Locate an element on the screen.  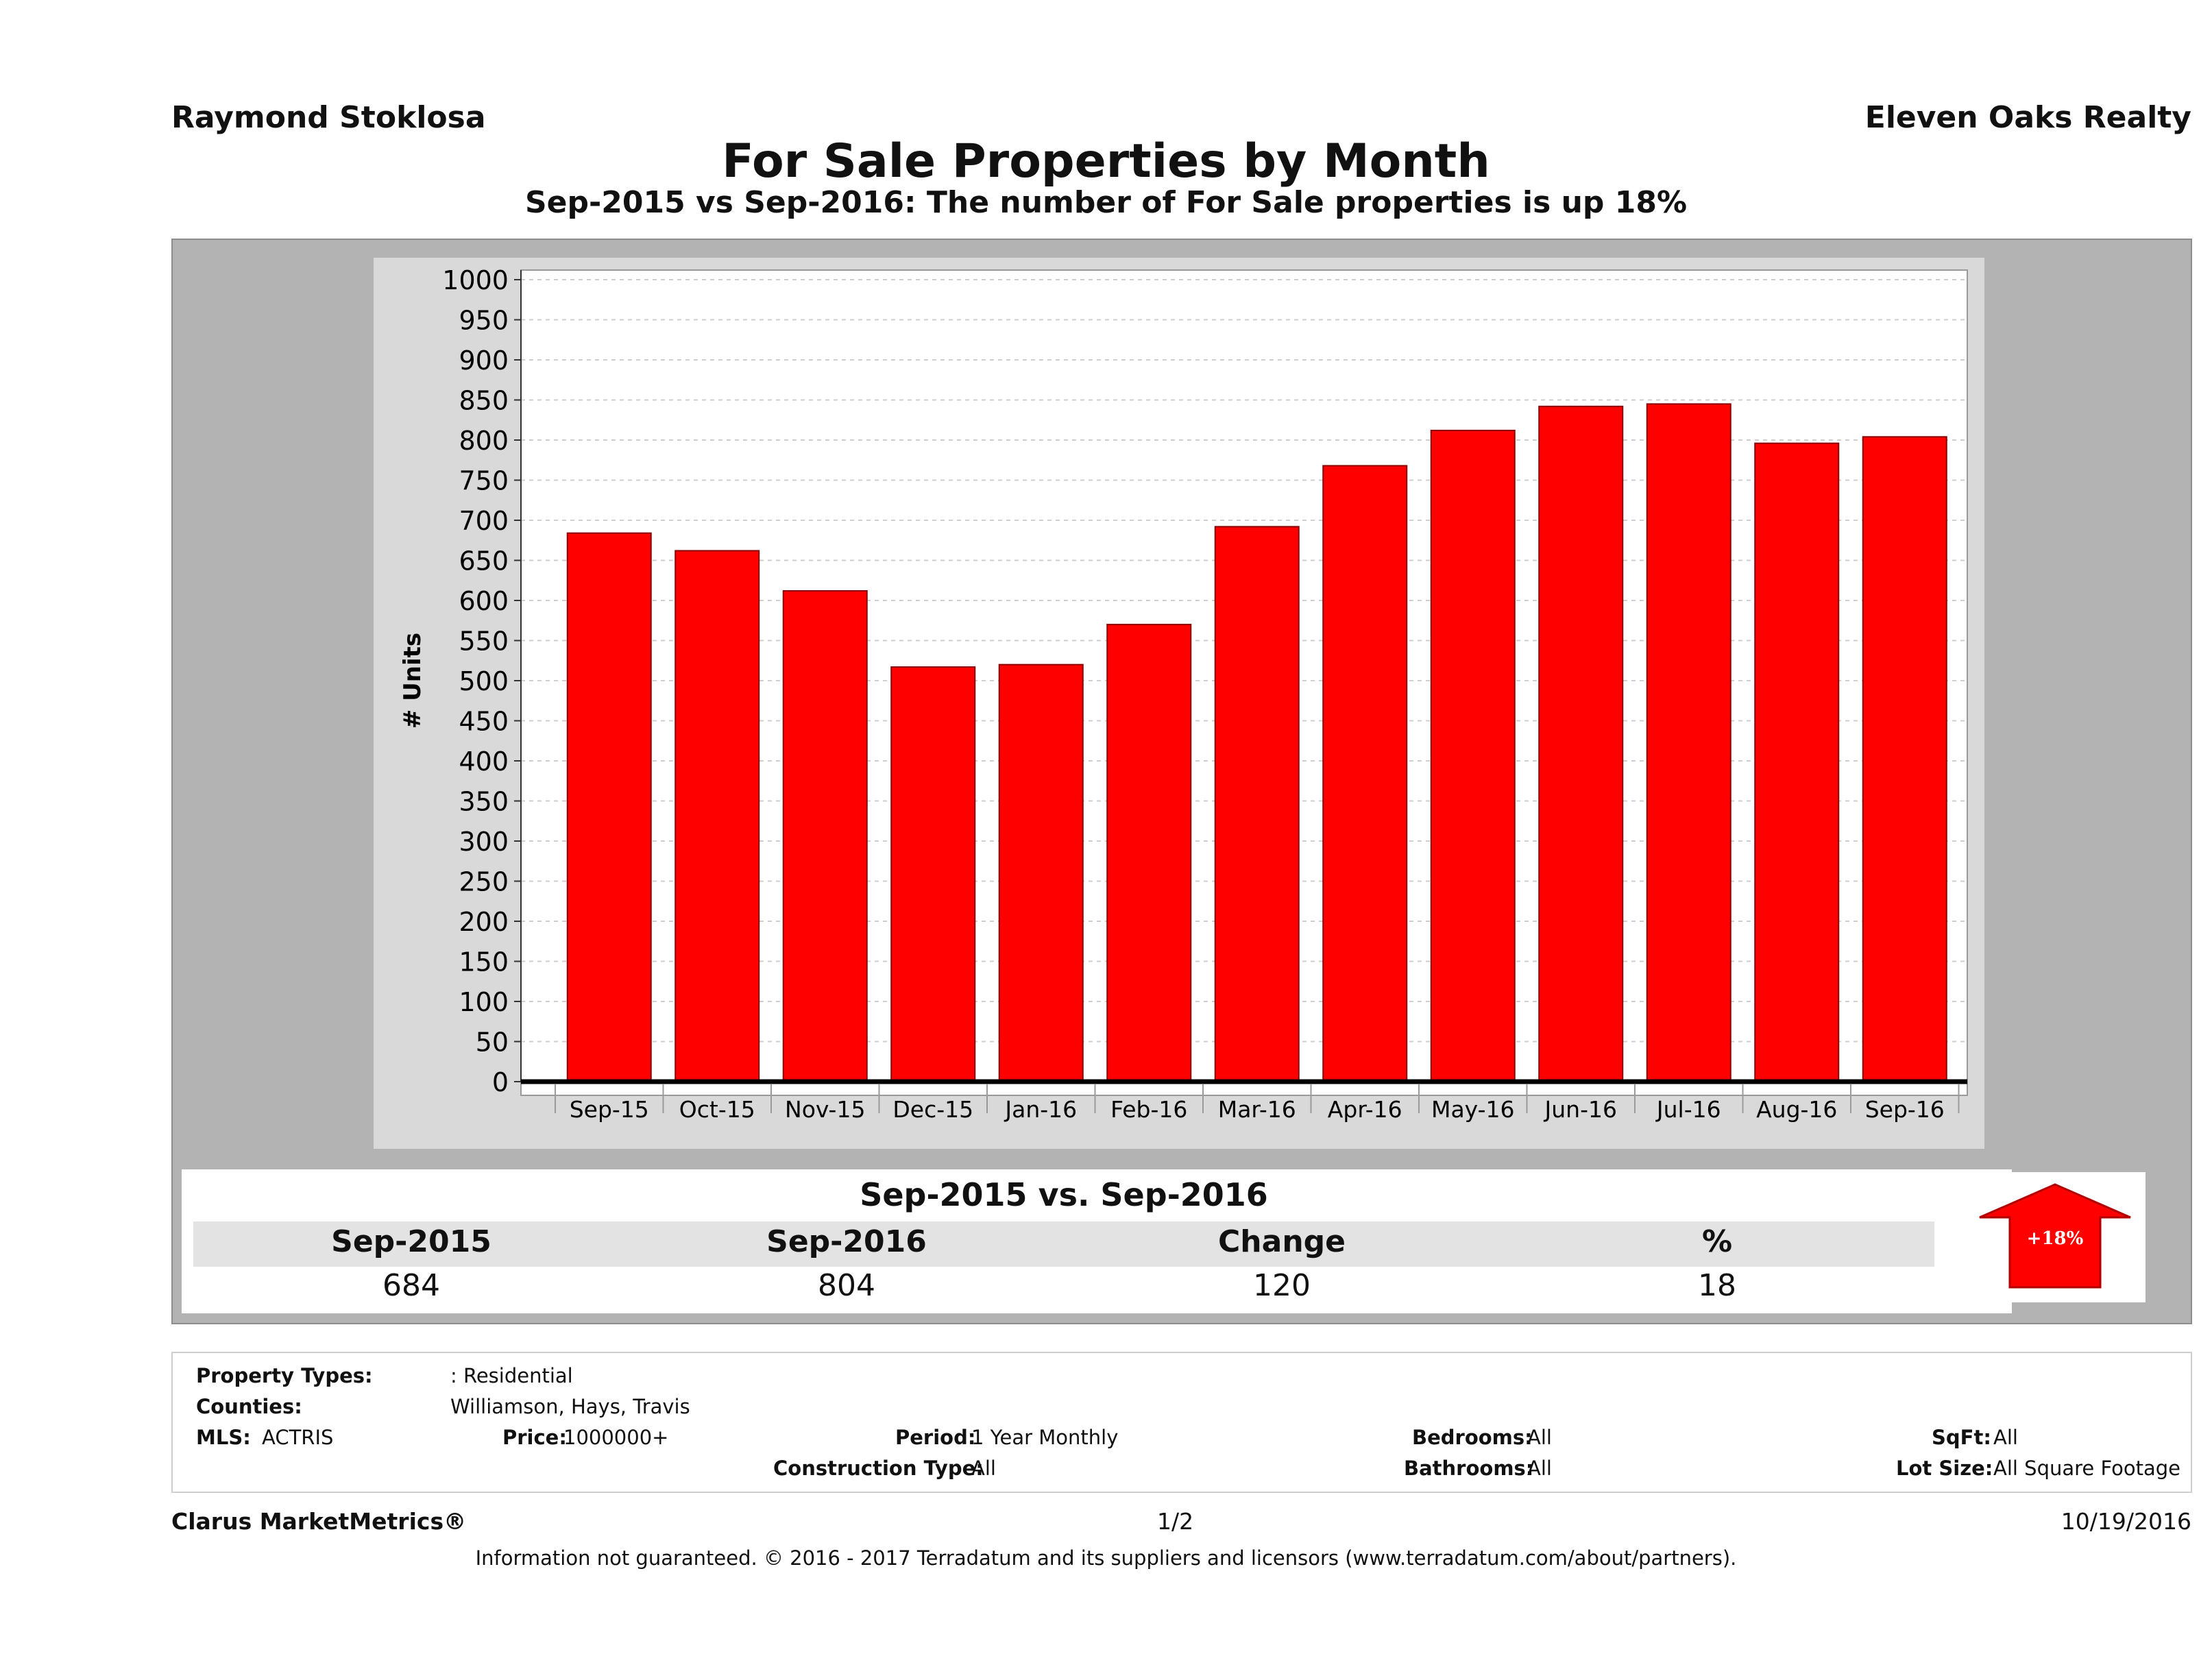
bathrooms-label: Bathrooms: is located at coordinates (1469, 1468).